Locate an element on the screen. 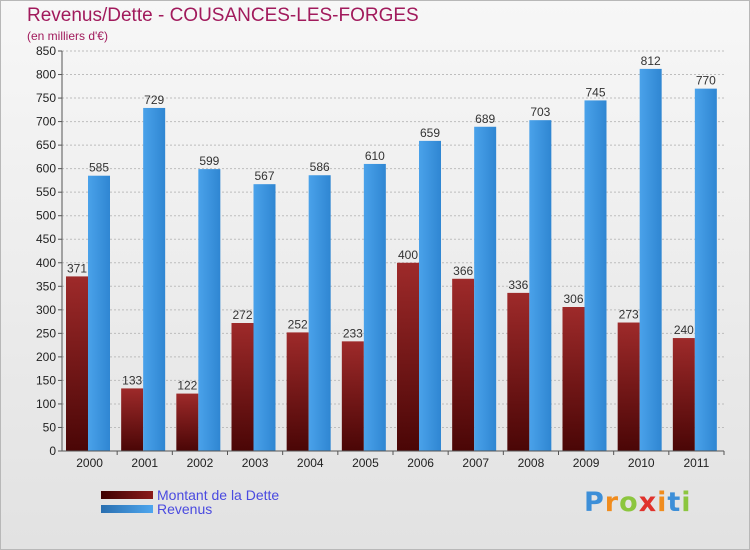 The height and width of the screenshot is (550, 750). data-label: 252 is located at coordinates (298, 324).